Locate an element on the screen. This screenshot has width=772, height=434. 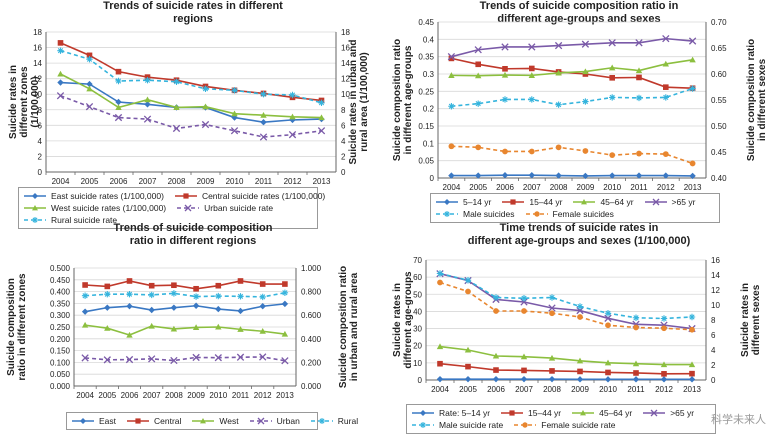
legend-label: East suicide rates (1/100,000) is located at coordinates (107, 196).